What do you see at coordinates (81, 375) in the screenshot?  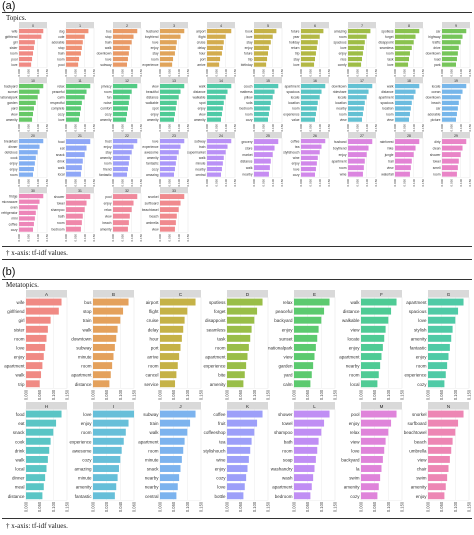 I see `b-label-1-8: apartment` at bounding box center [81, 375].